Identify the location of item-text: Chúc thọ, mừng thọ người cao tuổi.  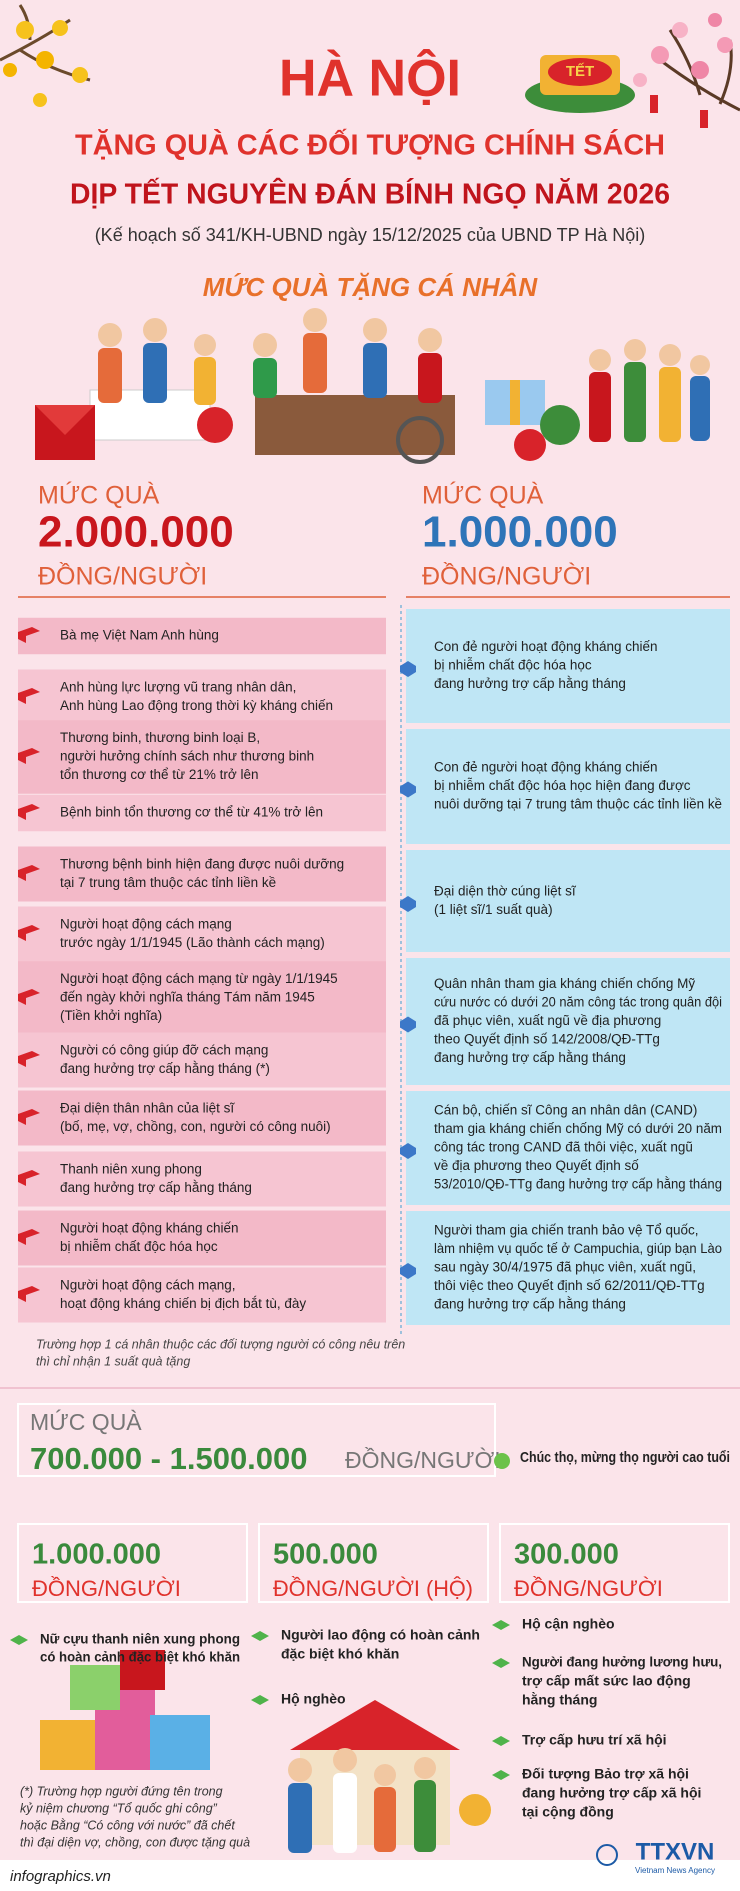
(625, 1458).